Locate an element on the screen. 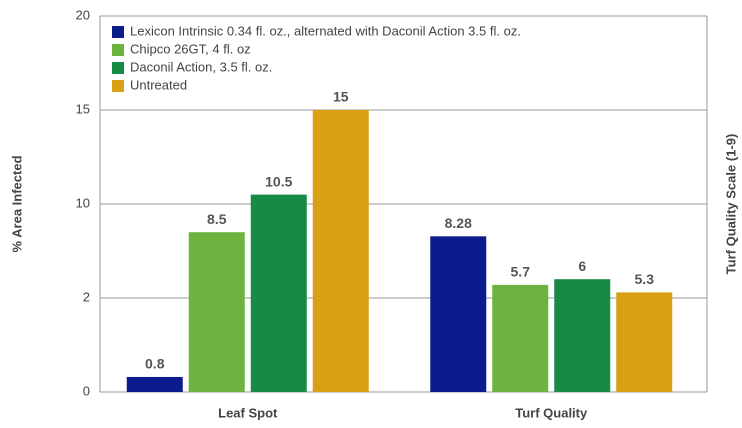 The height and width of the screenshot is (428, 742). y-tick-label: 15 is located at coordinates (83, 108).